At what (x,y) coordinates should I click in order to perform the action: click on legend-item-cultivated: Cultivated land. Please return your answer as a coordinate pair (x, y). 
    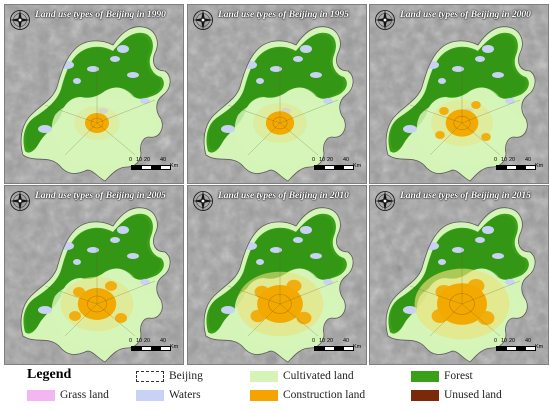
    Looking at the image, I should click on (302, 376).